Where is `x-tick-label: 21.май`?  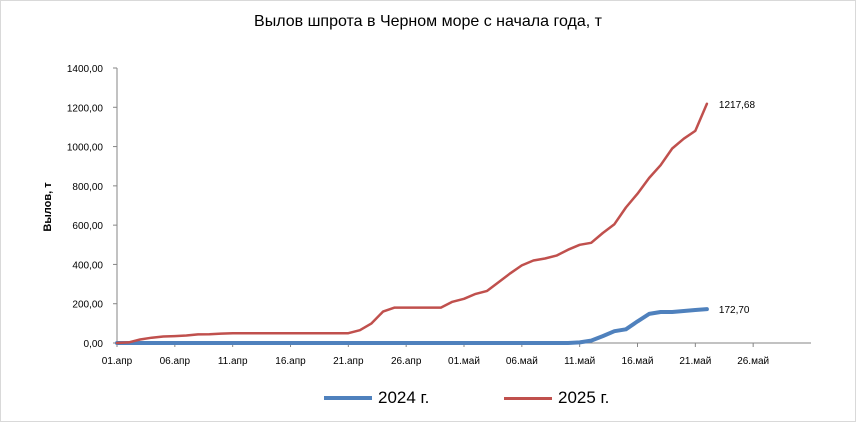
x-tick-label: 21.май is located at coordinates (695, 361).